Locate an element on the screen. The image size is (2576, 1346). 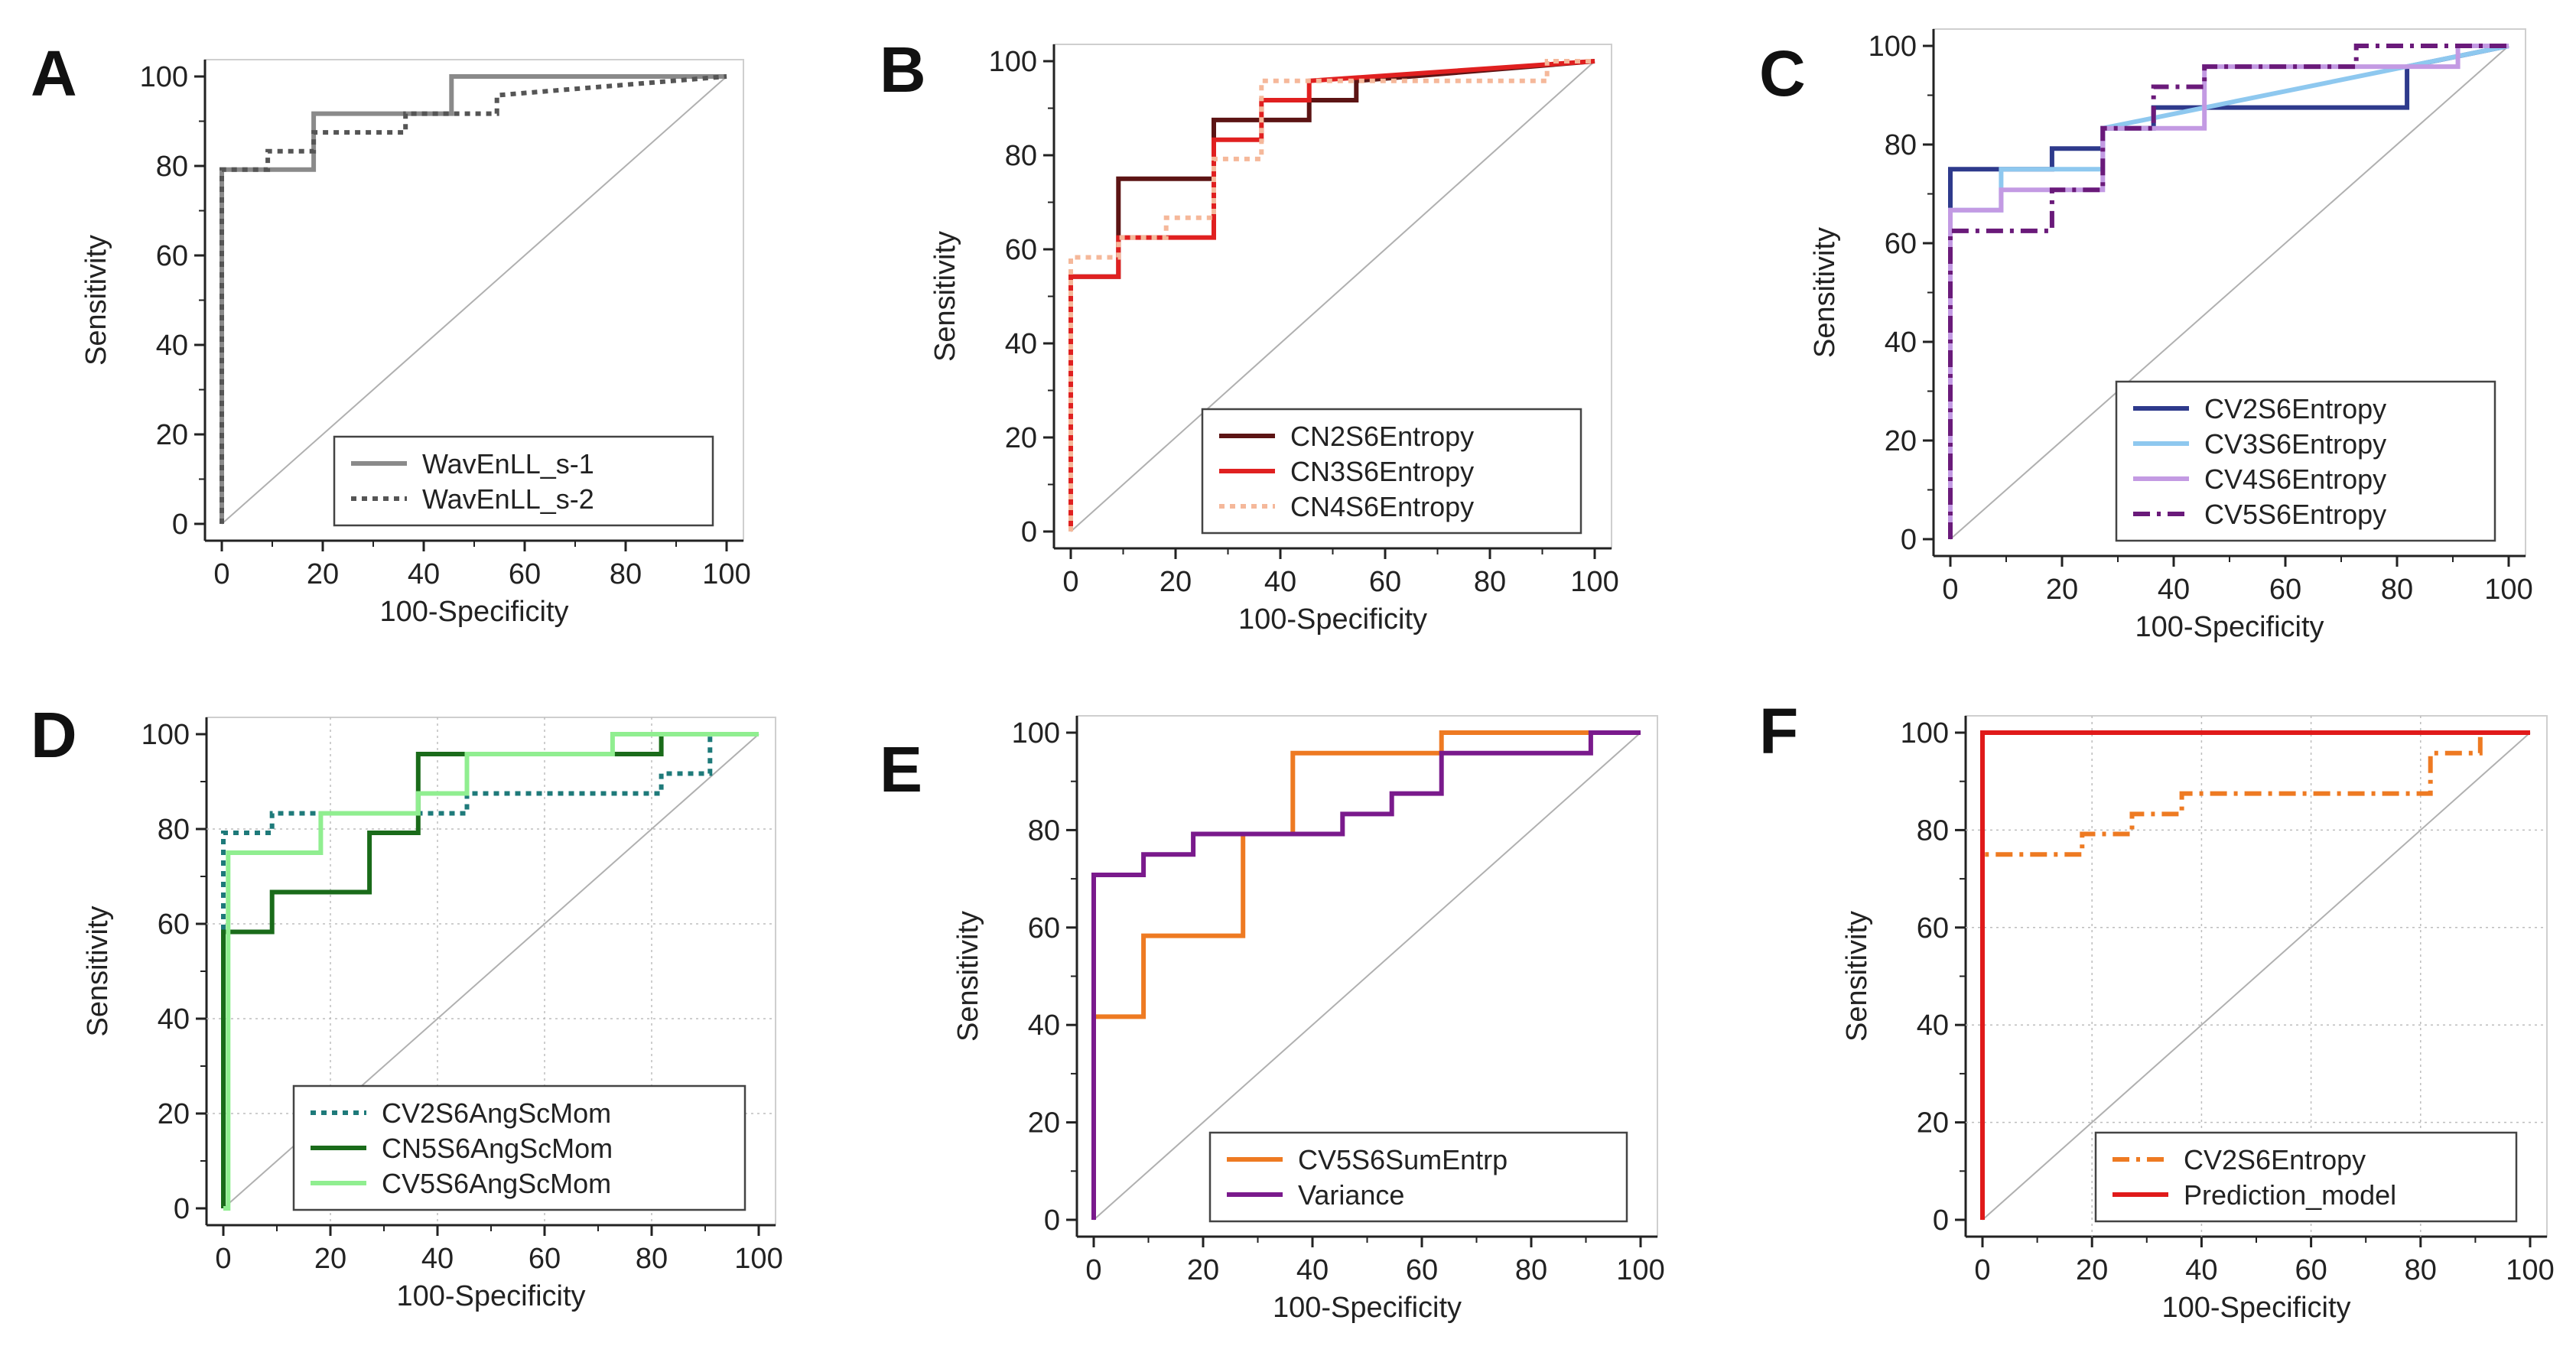
legend: CN2S6Entropy CN3S6Entropy CN4S6Entropy is located at coordinates (1391, 471).